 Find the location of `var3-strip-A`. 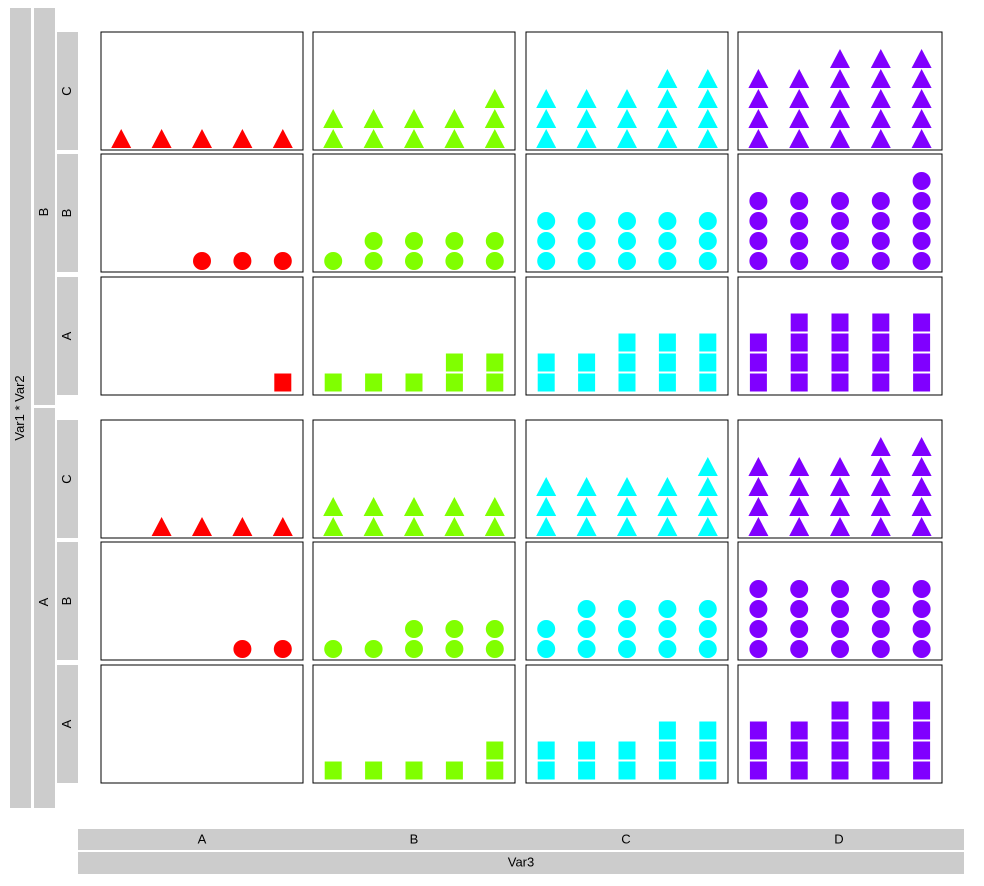

var3-strip-A is located at coordinates (184, 839).